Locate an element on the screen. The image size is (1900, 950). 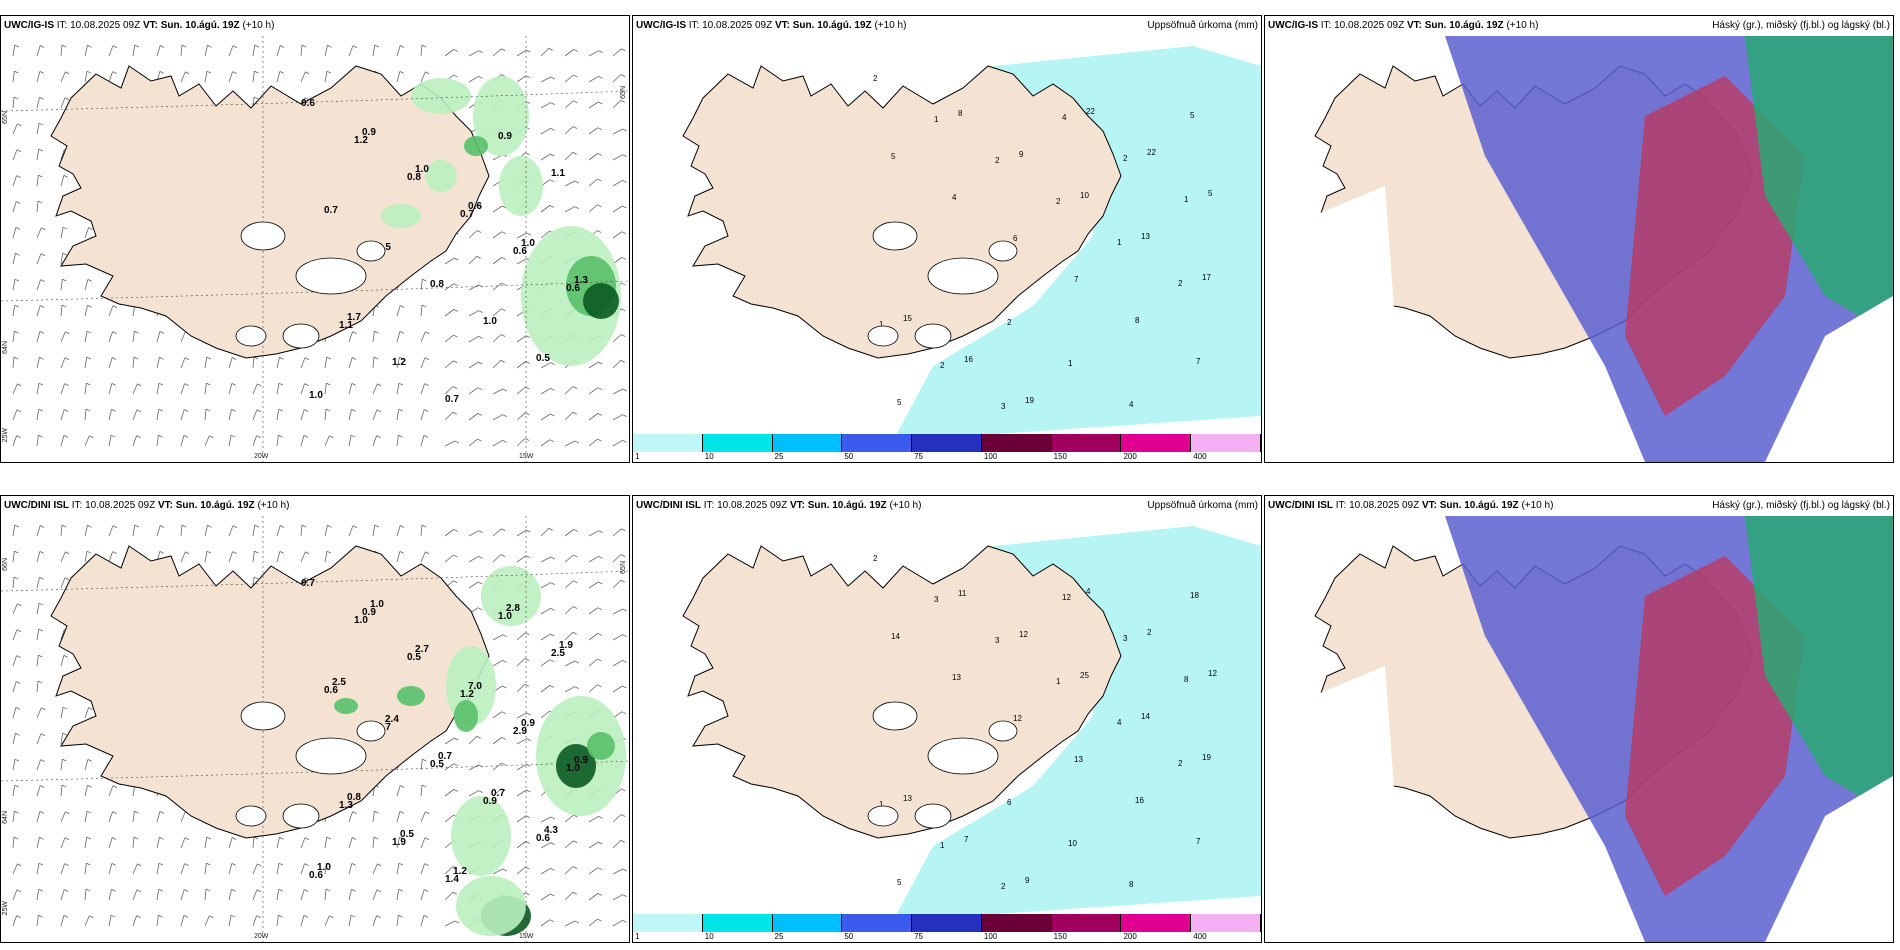
precip-value-label: 1.2 is located at coordinates (399, 362).